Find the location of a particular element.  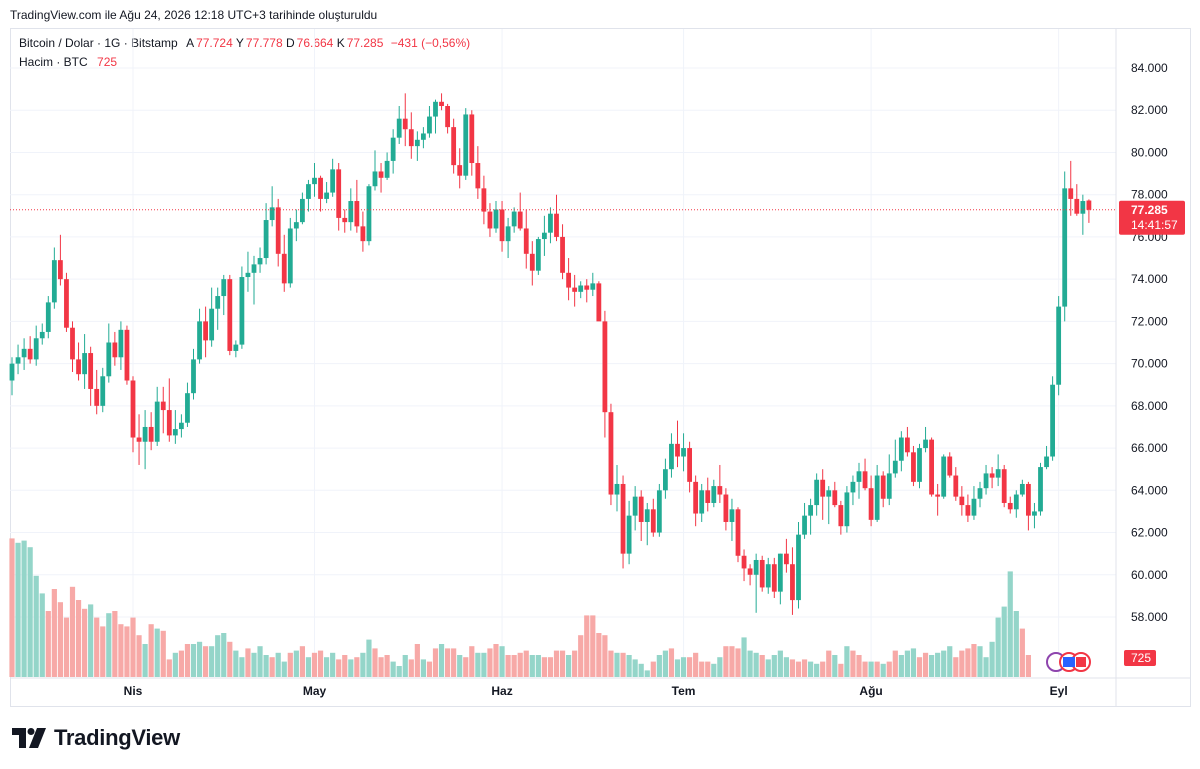

tradingview-logo-icon is located at coordinates (29, 738).